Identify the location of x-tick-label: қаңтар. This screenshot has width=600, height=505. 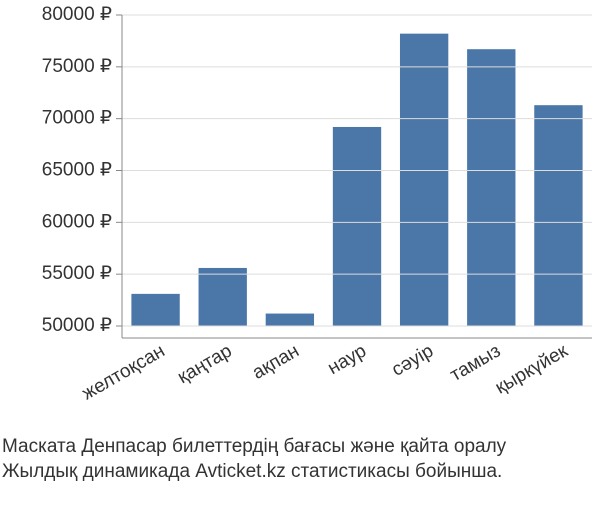
(205, 364).